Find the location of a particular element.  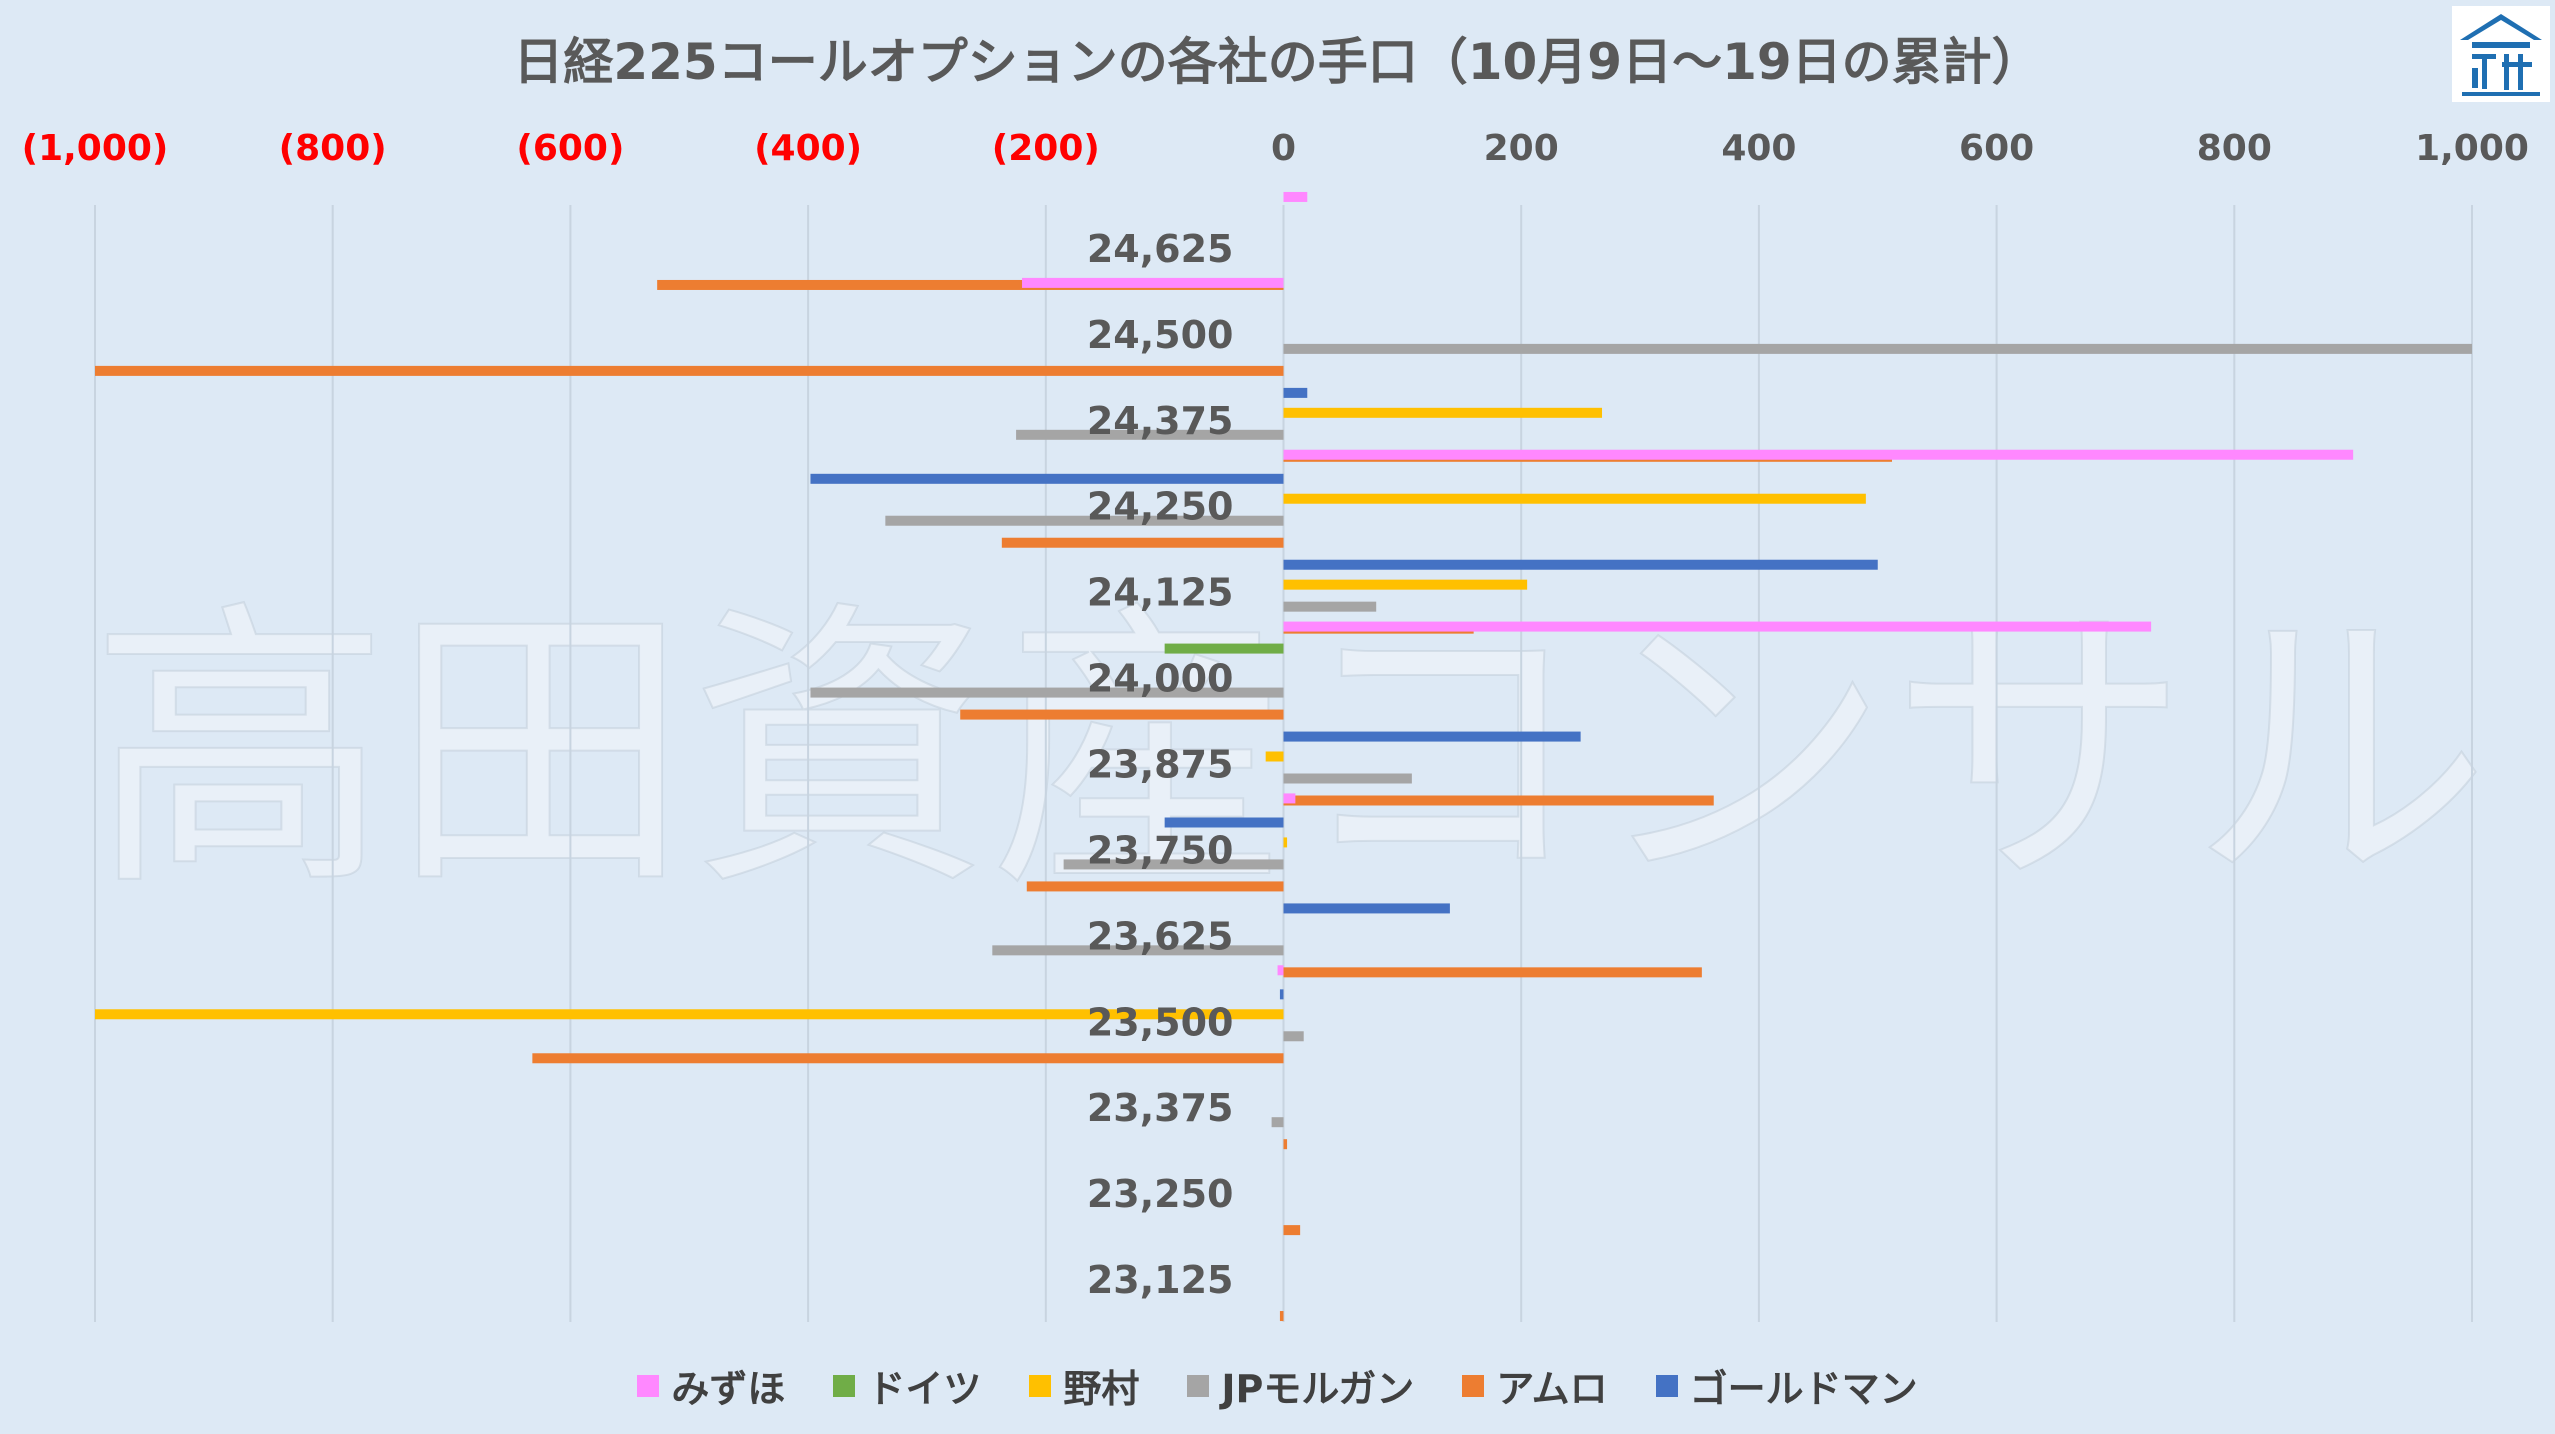

legend-item: JPモルガン is located at coordinates (1300, 1385).